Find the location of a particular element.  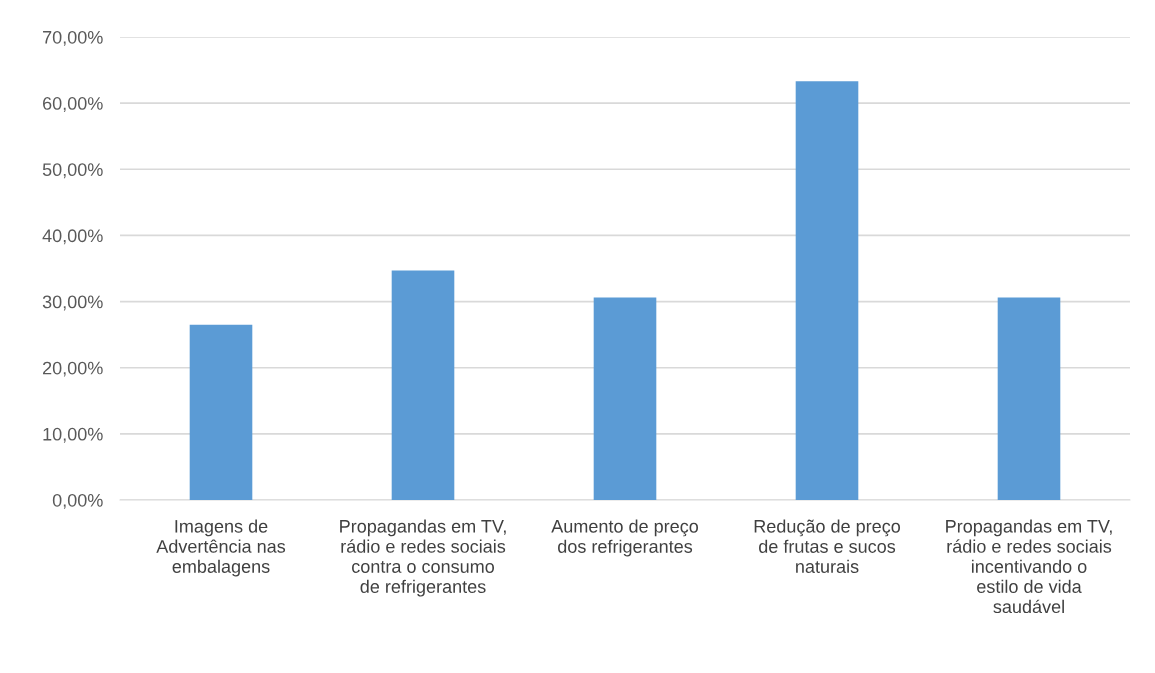

y-tick-label: 60,00% is located at coordinates (73, 104).